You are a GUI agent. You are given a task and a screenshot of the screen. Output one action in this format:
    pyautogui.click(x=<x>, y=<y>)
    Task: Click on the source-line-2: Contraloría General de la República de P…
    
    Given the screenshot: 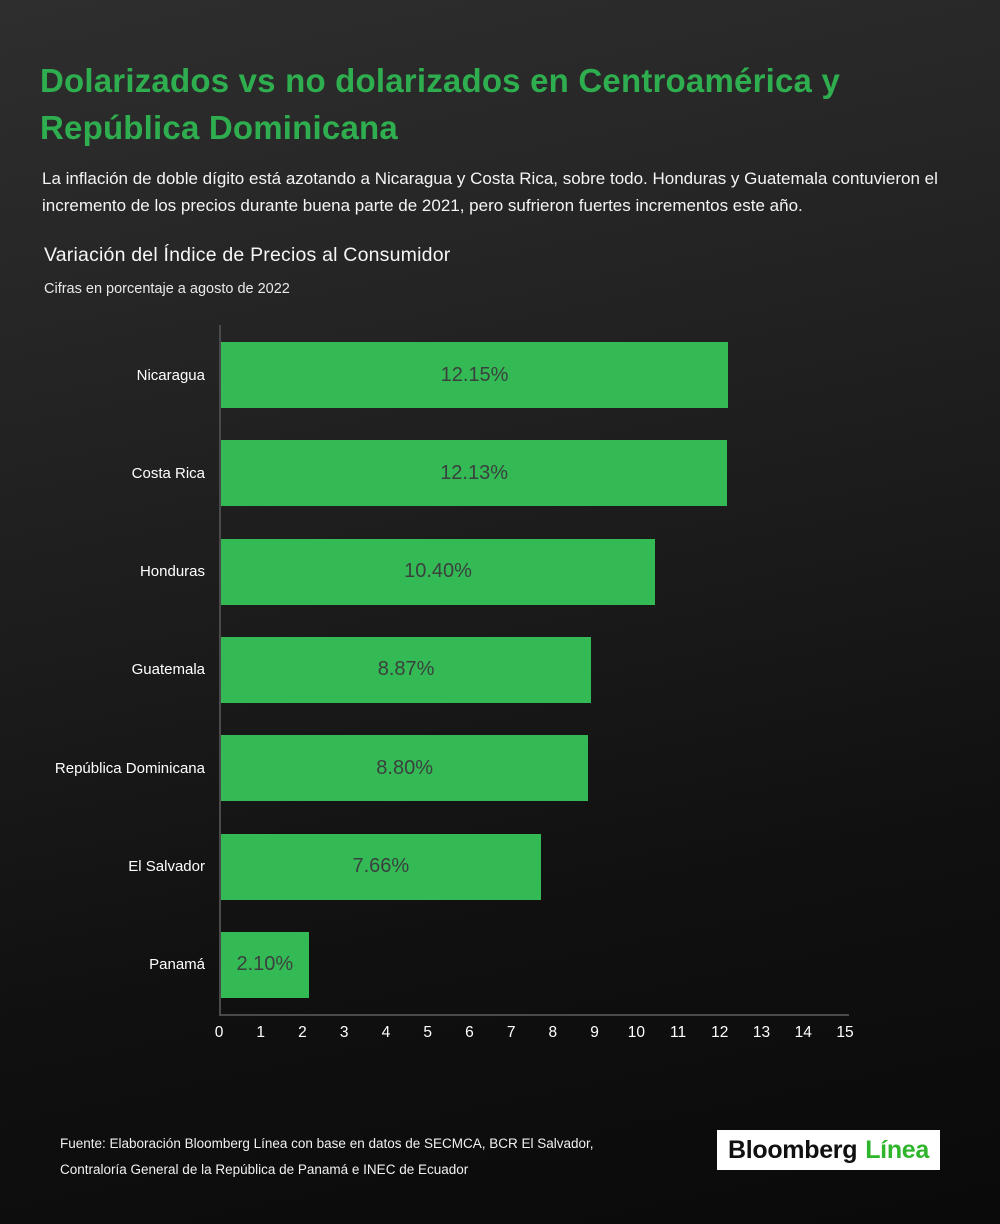 What is the action you would take?
    pyautogui.click(x=264, y=1169)
    